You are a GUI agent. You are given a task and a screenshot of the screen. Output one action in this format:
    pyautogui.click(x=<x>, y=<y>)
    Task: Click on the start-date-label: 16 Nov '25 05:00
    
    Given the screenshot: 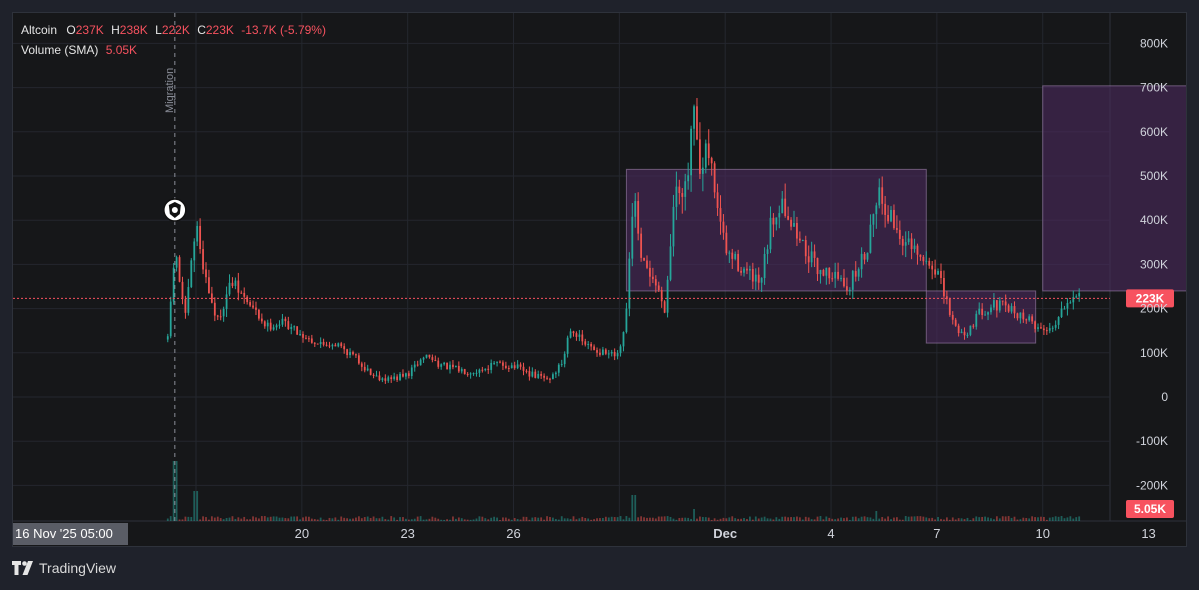 What is the action you would take?
    pyautogui.click(x=64, y=533)
    